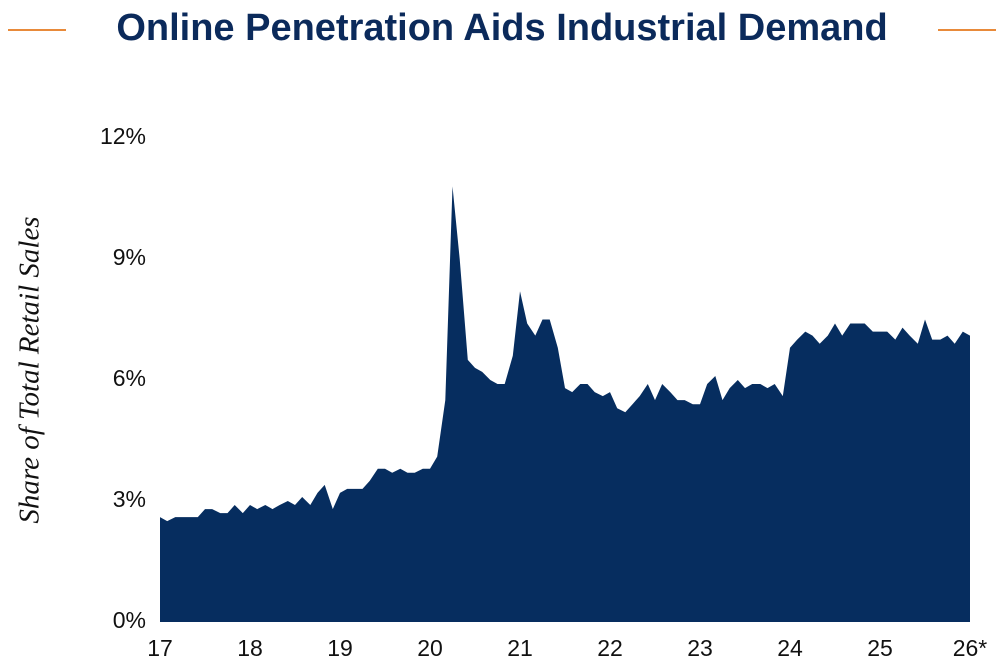  I want to click on x-tick-label: 19, so click(340, 648).